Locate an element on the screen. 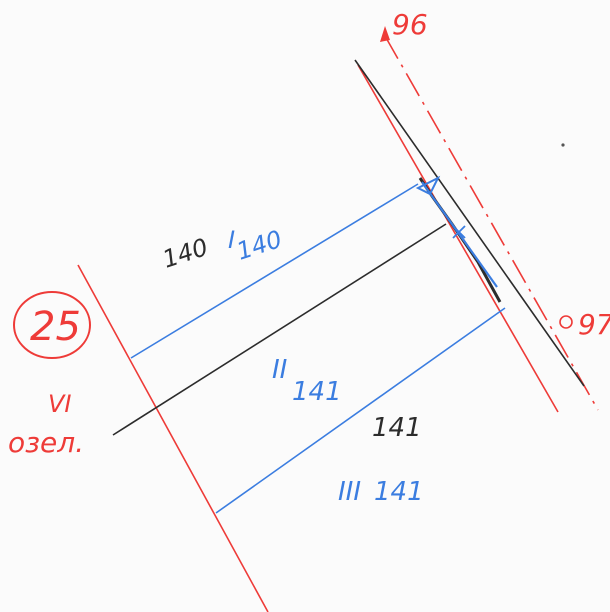 This screenshot has width=610, height=612. black-lower-label: 141 is located at coordinates (397, 428).